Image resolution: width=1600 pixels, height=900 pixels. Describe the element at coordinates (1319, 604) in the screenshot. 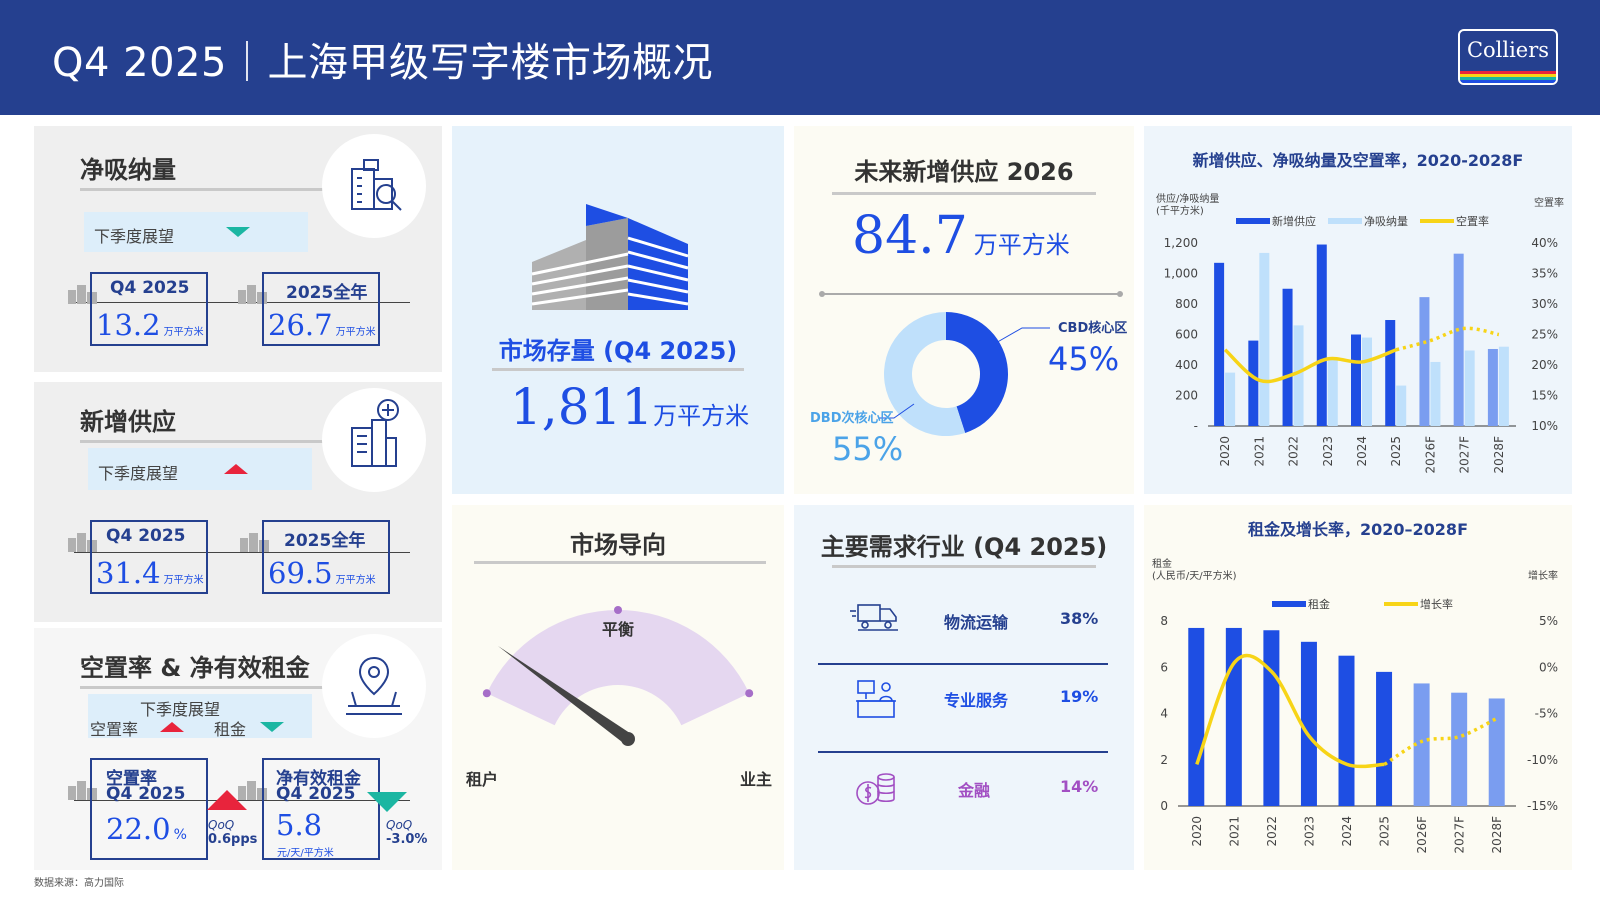

I see `legend-label: 租金` at that location.